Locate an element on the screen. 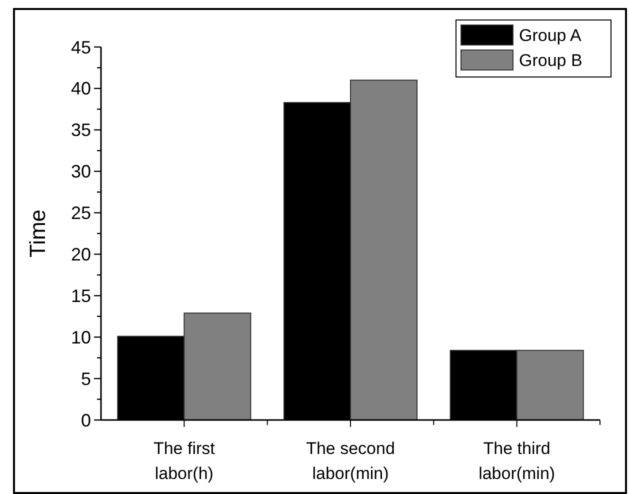 This screenshot has width=629, height=494. y-tick-label: 40 is located at coordinates (80, 88).